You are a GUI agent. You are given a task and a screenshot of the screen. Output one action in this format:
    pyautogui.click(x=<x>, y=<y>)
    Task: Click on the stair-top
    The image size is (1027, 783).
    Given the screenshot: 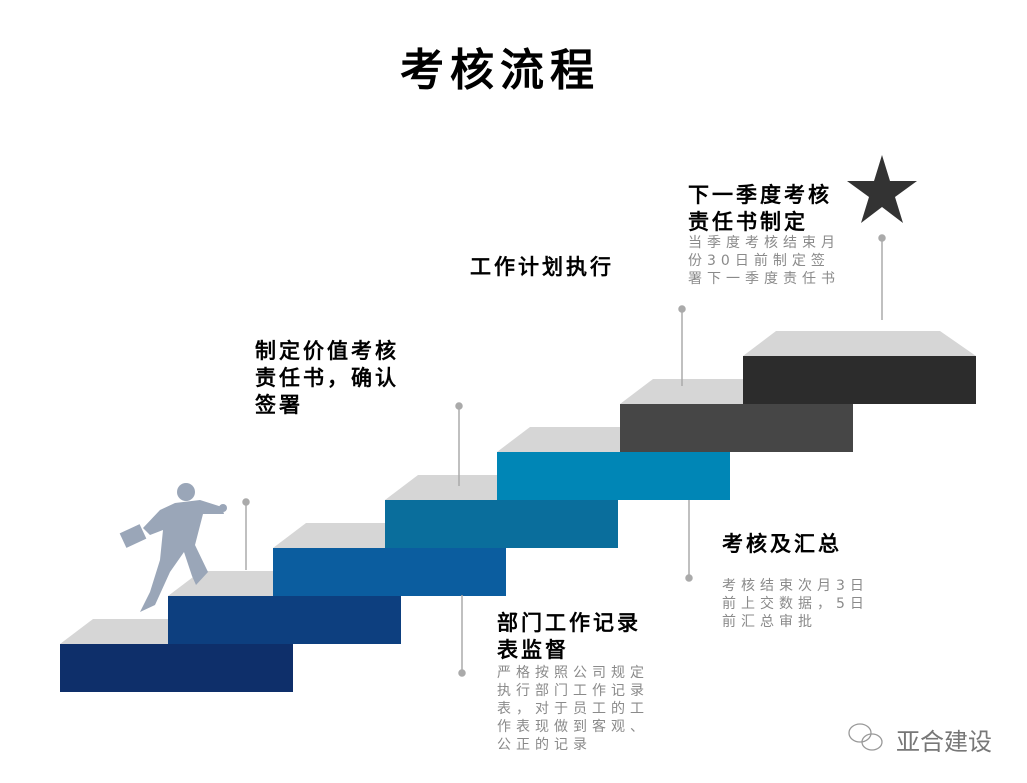 What is the action you would take?
    pyautogui.click(x=859, y=343)
    